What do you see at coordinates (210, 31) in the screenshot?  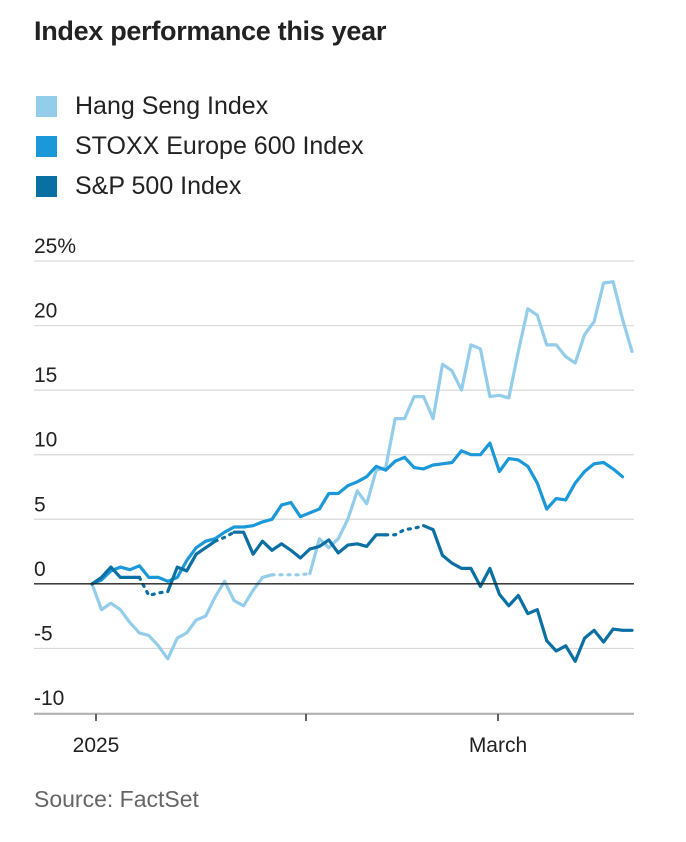 I see `chart-title: Index performance this year` at bounding box center [210, 31].